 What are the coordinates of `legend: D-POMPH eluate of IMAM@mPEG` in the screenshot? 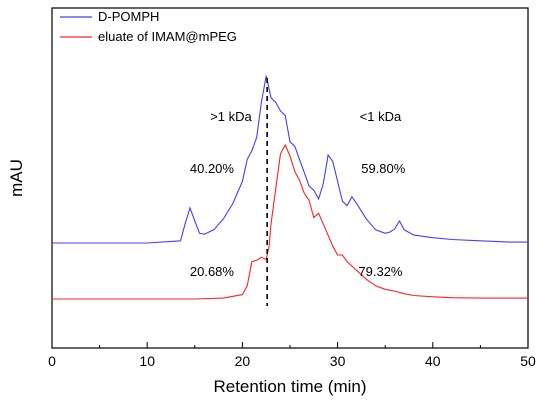 It's located at (148, 26).